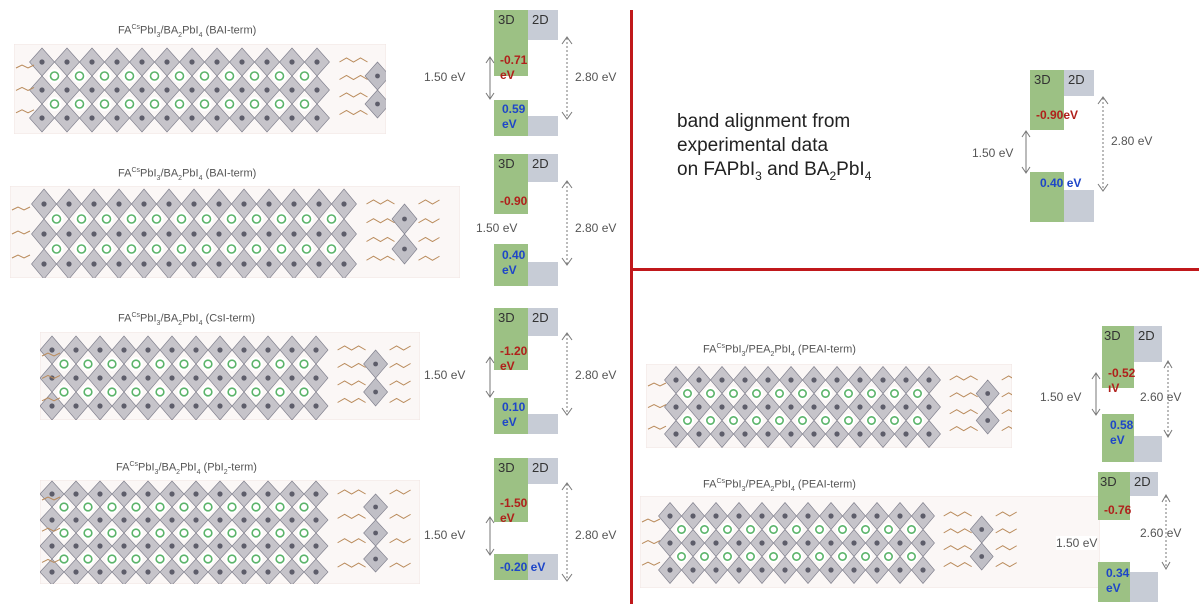 The image size is (1199, 604). Describe the element at coordinates (514, 67) in the screenshot. I see `vb-offset: -0.71 eV` at that location.